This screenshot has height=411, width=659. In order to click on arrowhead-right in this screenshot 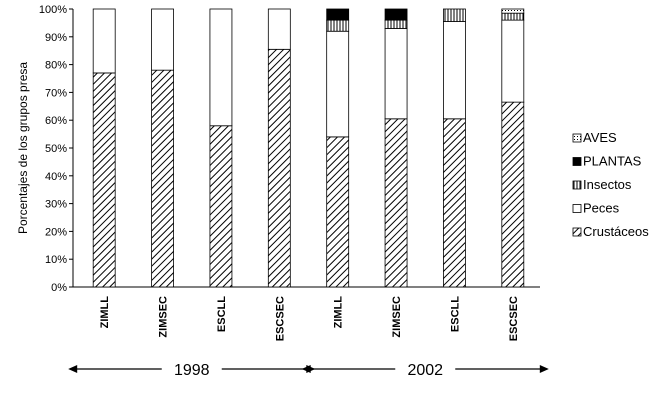, I will do `click(544, 369)`.